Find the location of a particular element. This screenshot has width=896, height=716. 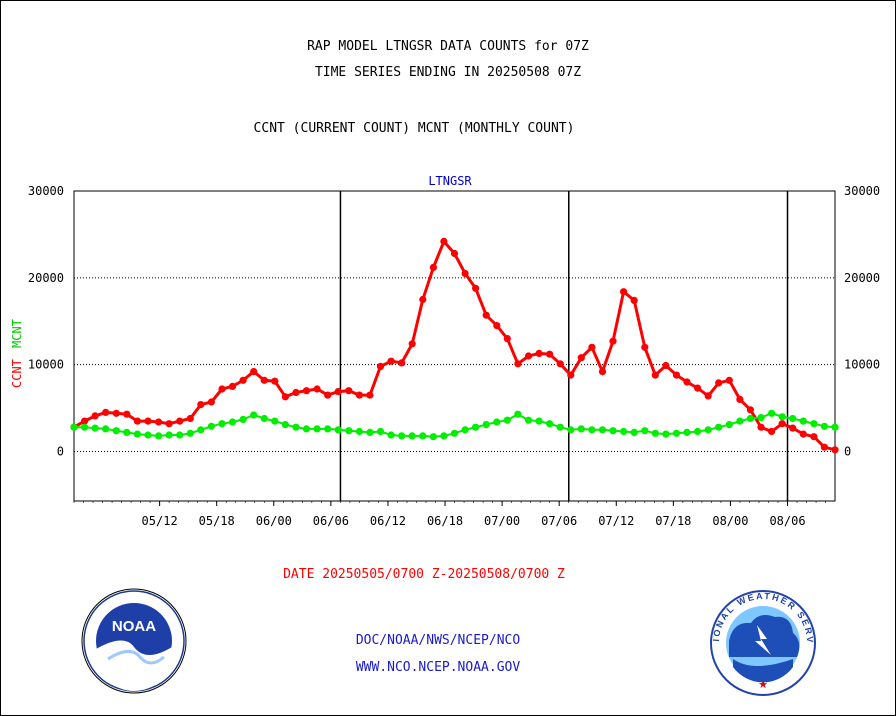

x-tick-label: 06/00 is located at coordinates (274, 521).